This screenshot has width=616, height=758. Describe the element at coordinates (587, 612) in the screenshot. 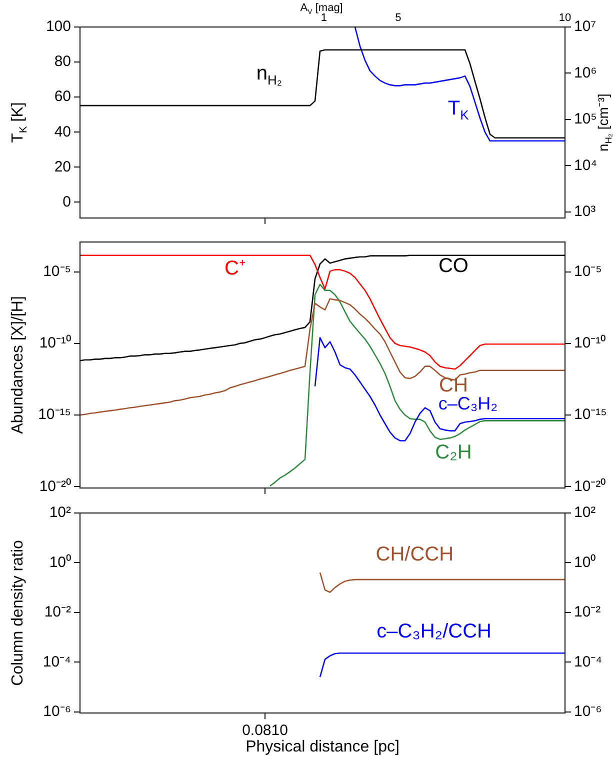

I see `y-tick-label: 10⁻²` at that location.